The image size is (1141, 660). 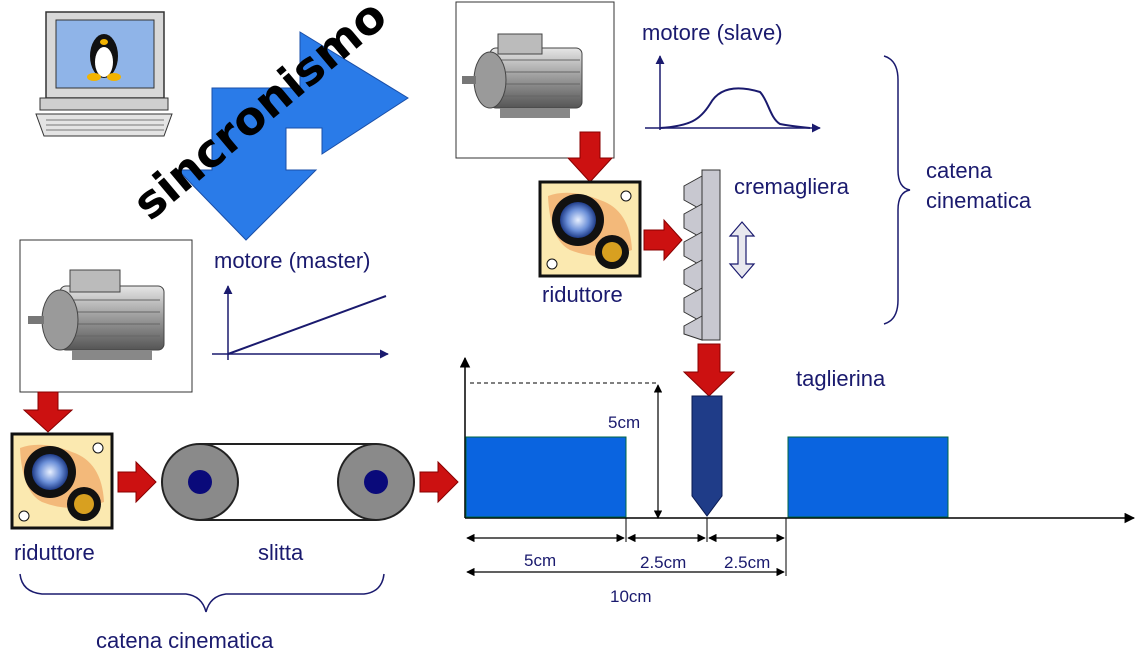 What do you see at coordinates (281, 552) in the screenshot?
I see `slitta-label: slitta` at bounding box center [281, 552].